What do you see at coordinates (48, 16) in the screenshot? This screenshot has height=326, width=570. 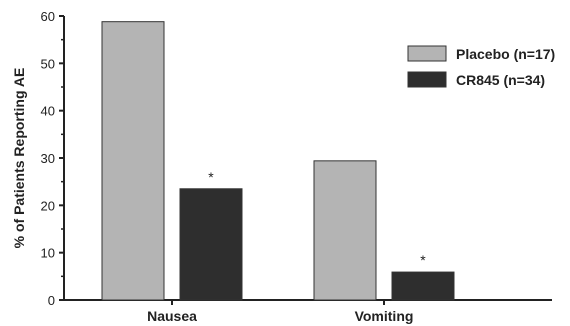 I see `y-tick-label: 60` at bounding box center [48, 16].